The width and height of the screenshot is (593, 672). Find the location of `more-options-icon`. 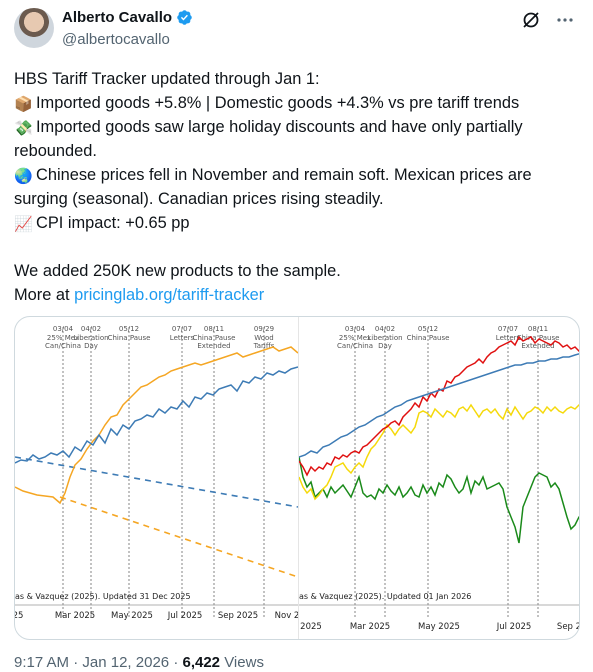

more-options-icon is located at coordinates (565, 20).